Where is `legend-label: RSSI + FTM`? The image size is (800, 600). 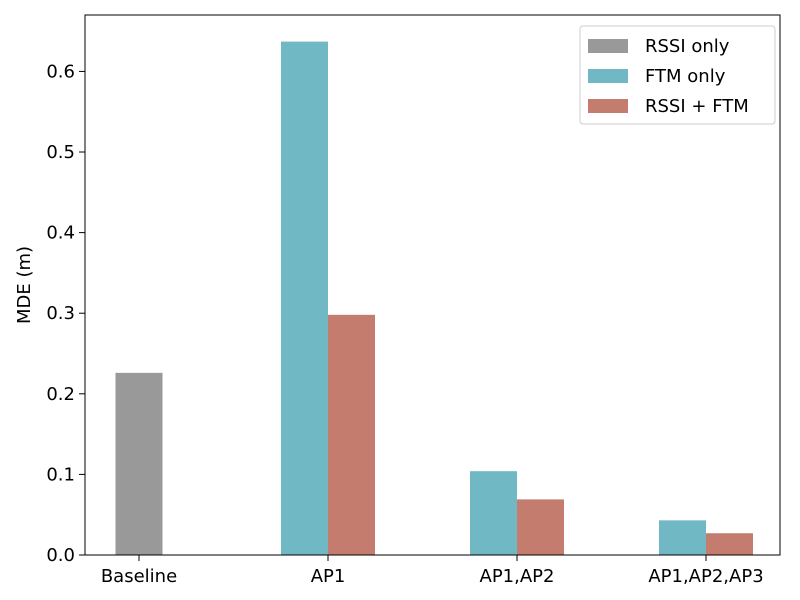 legend-label: RSSI + FTM is located at coordinates (697, 106).